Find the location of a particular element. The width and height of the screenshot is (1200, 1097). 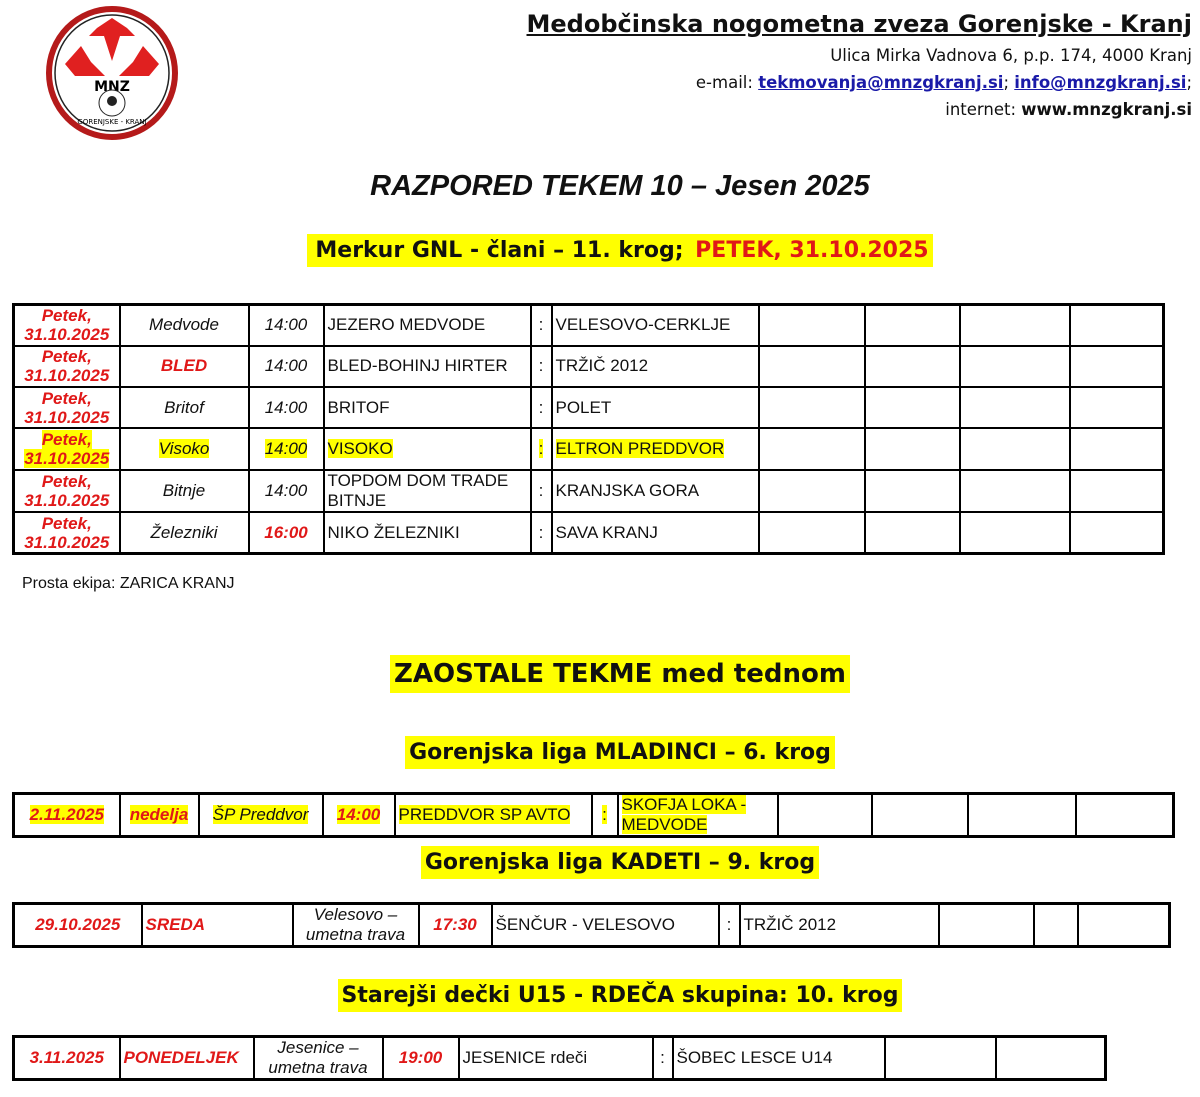

cell-text: SREDA is located at coordinates (175, 924).